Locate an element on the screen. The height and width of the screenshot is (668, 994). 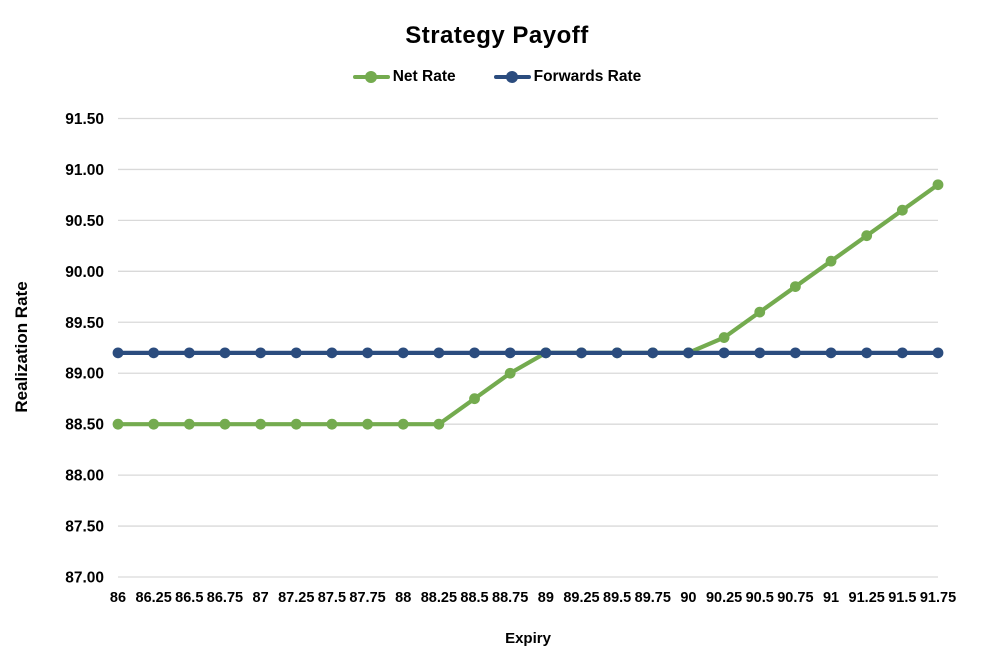
x-tick-label: 86 is located at coordinates (118, 598).